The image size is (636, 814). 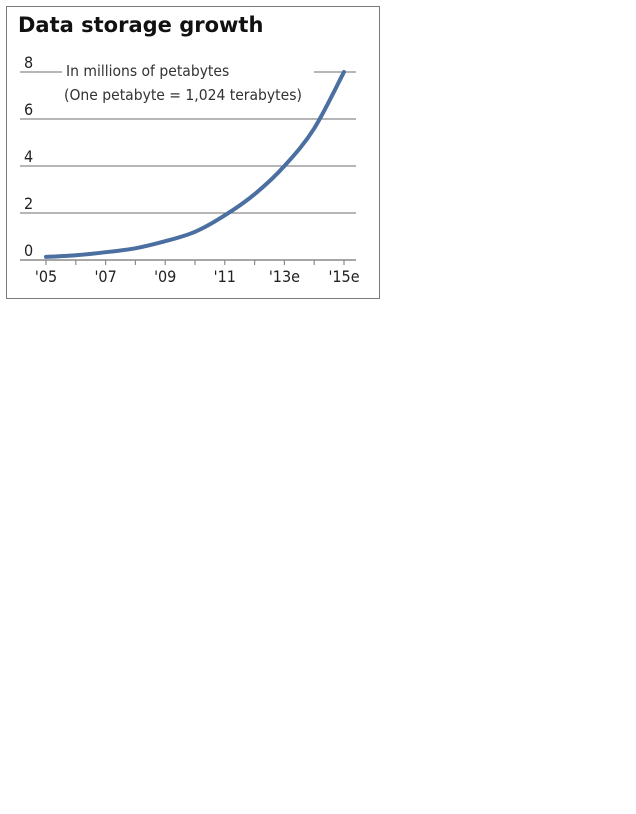 What do you see at coordinates (343, 276) in the screenshot?
I see `x-tick-label: '15e` at bounding box center [343, 276].